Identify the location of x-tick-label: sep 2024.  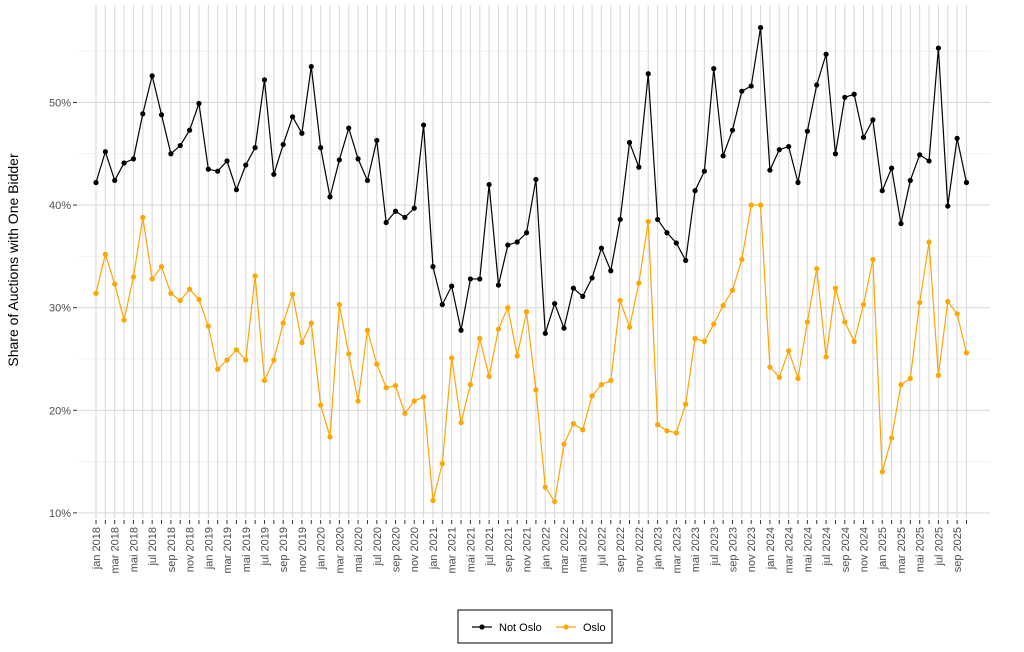
(846, 549).